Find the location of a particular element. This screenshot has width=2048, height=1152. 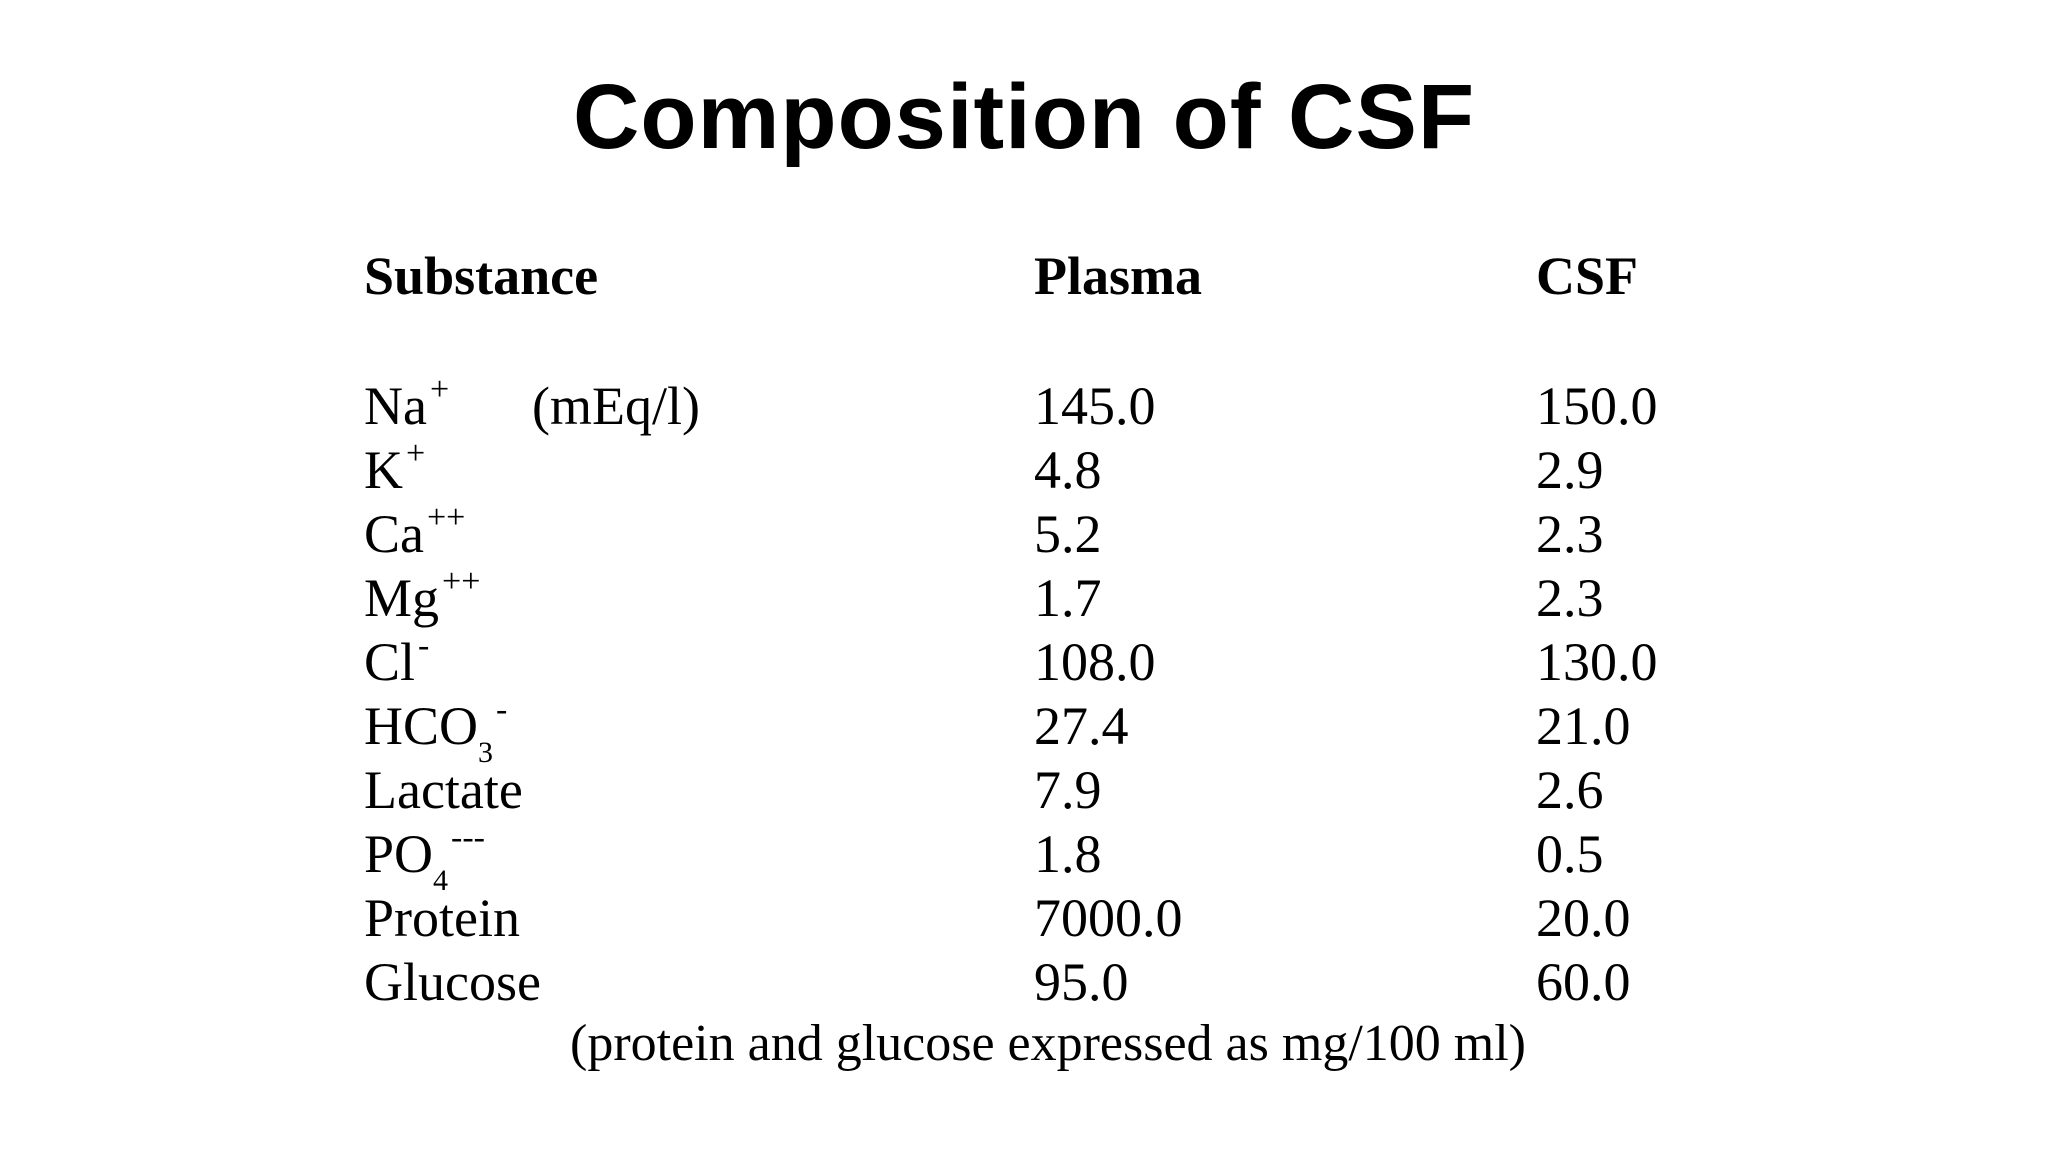

plasma-value: 5.2 is located at coordinates (1068, 534).